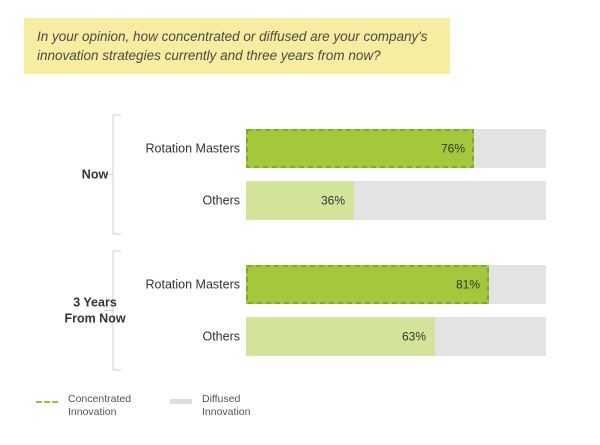 This screenshot has height=445, width=600. What do you see at coordinates (414, 337) in the screenshot?
I see `data-label: 63%` at bounding box center [414, 337].